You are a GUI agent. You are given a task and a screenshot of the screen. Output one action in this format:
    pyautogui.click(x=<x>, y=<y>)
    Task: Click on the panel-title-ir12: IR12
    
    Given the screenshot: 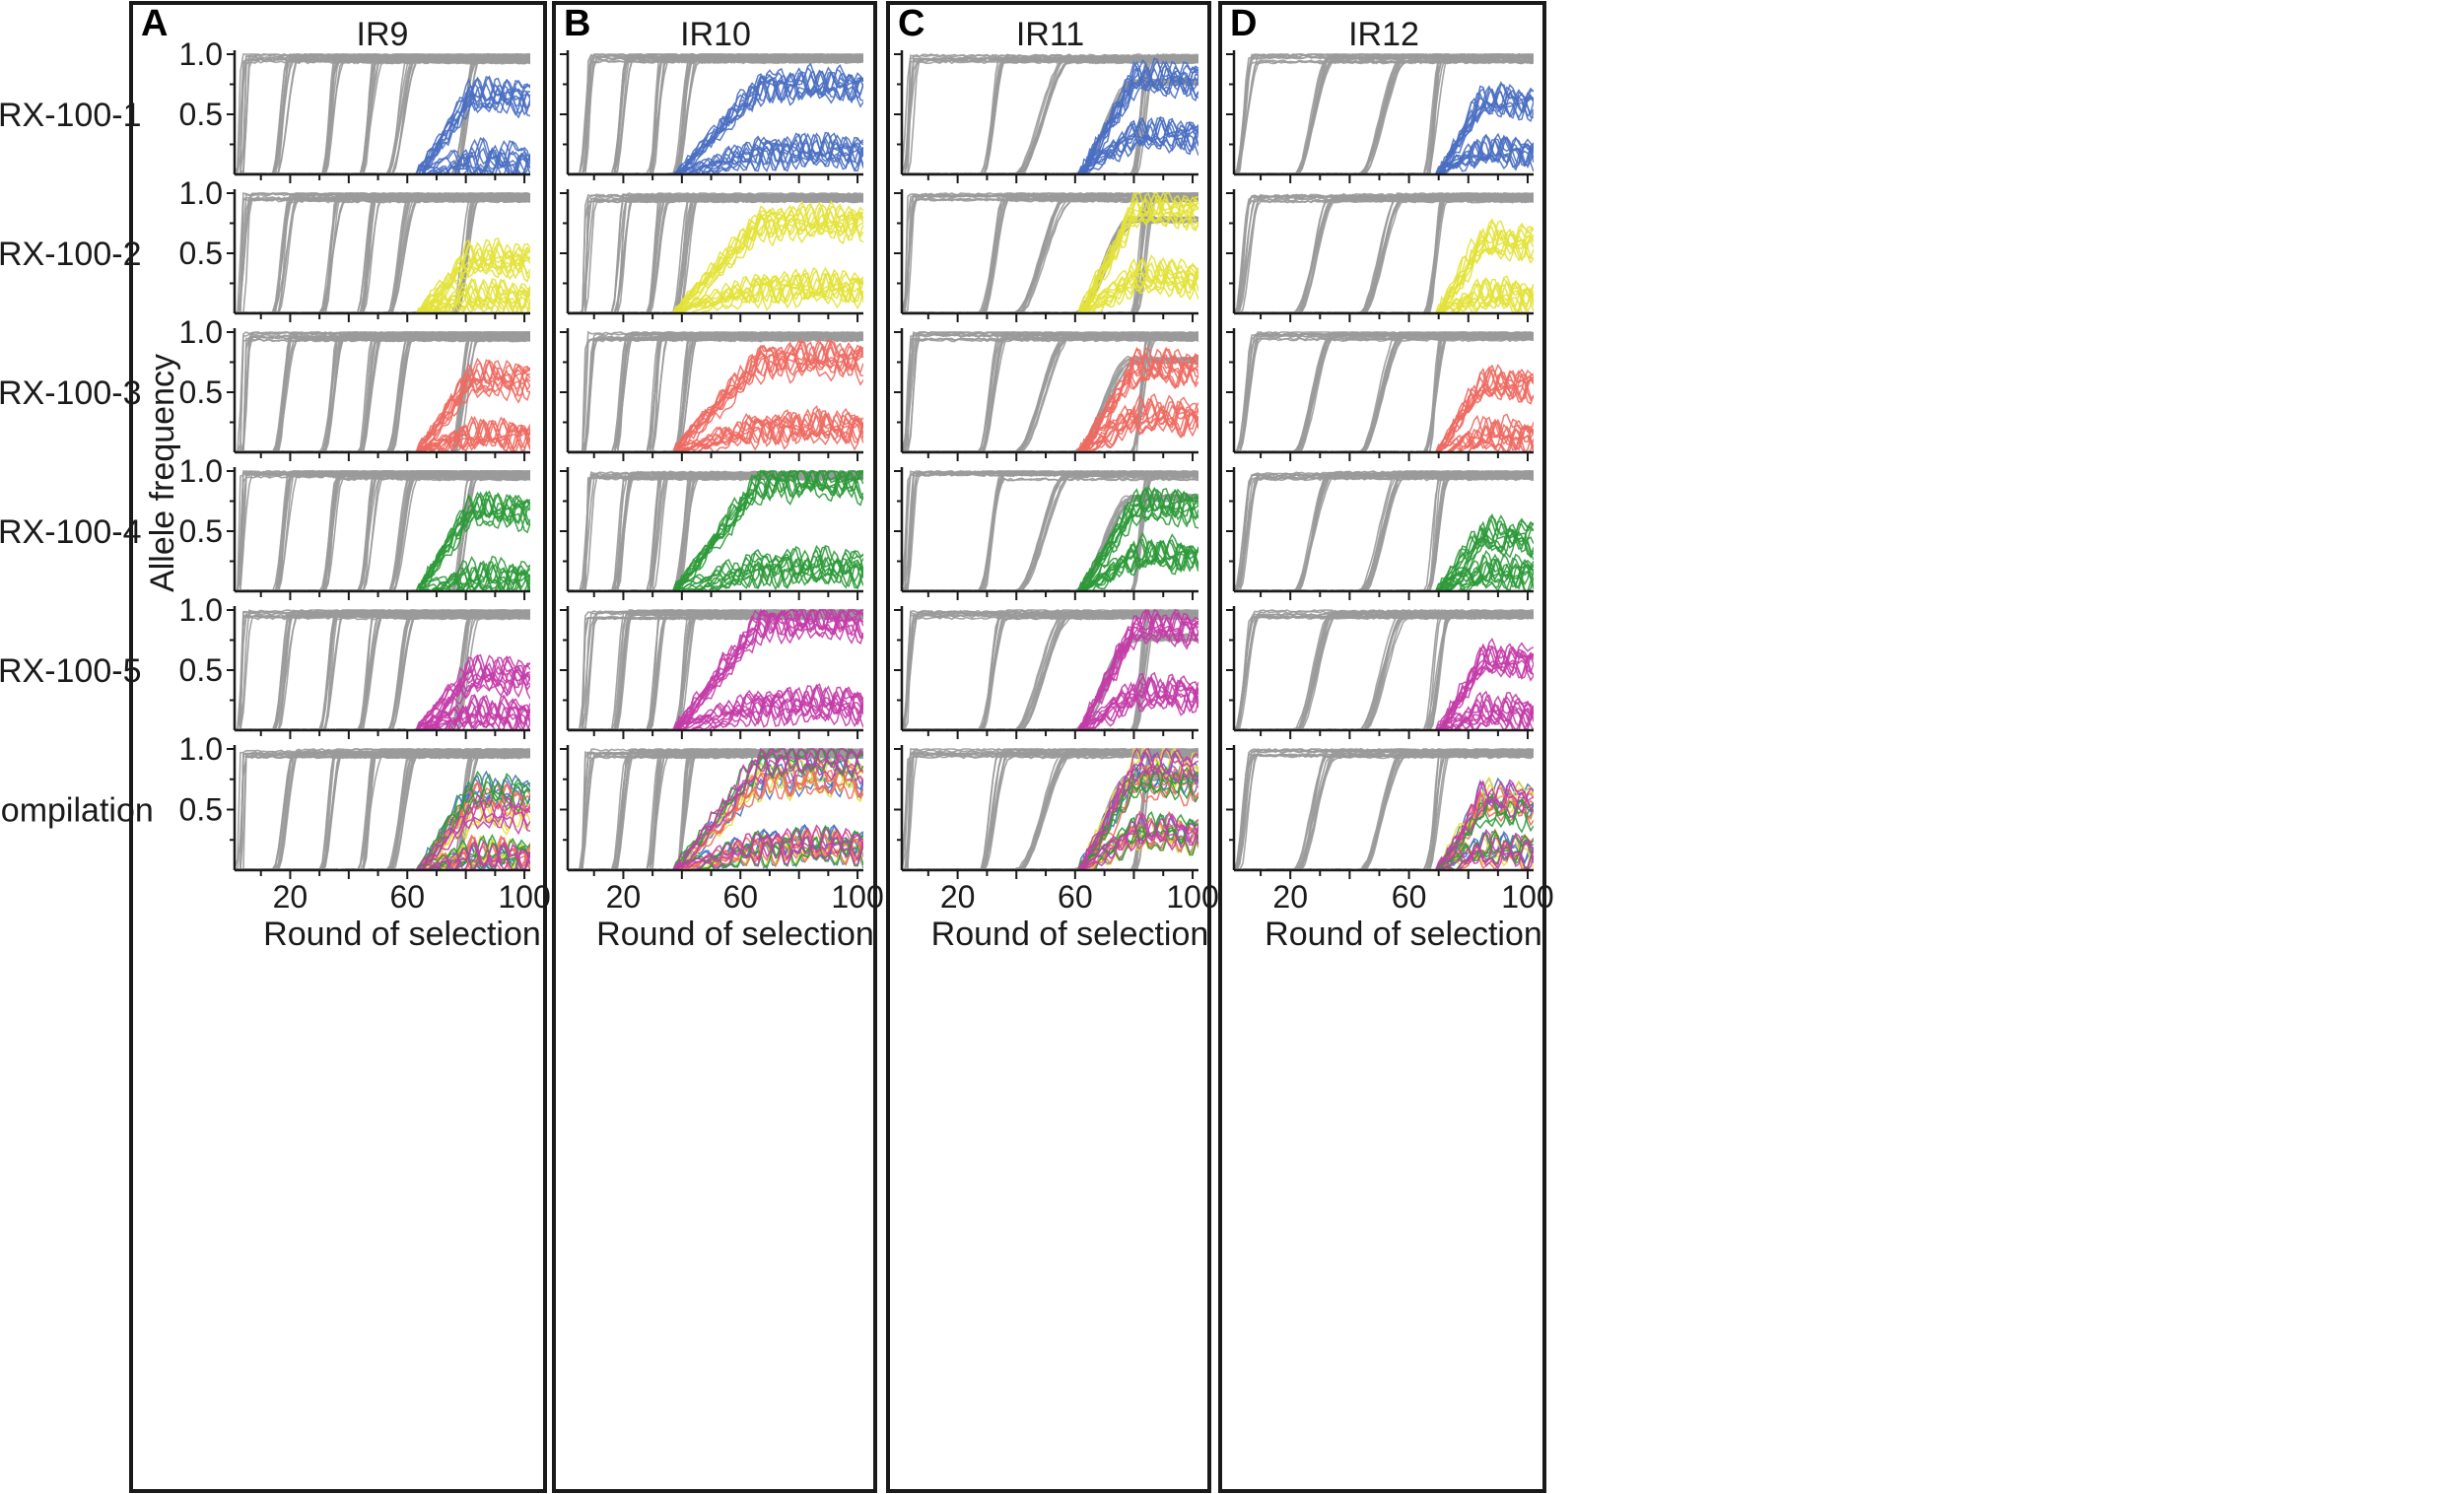 What is the action you would take?
    pyautogui.click(x=1383, y=34)
    